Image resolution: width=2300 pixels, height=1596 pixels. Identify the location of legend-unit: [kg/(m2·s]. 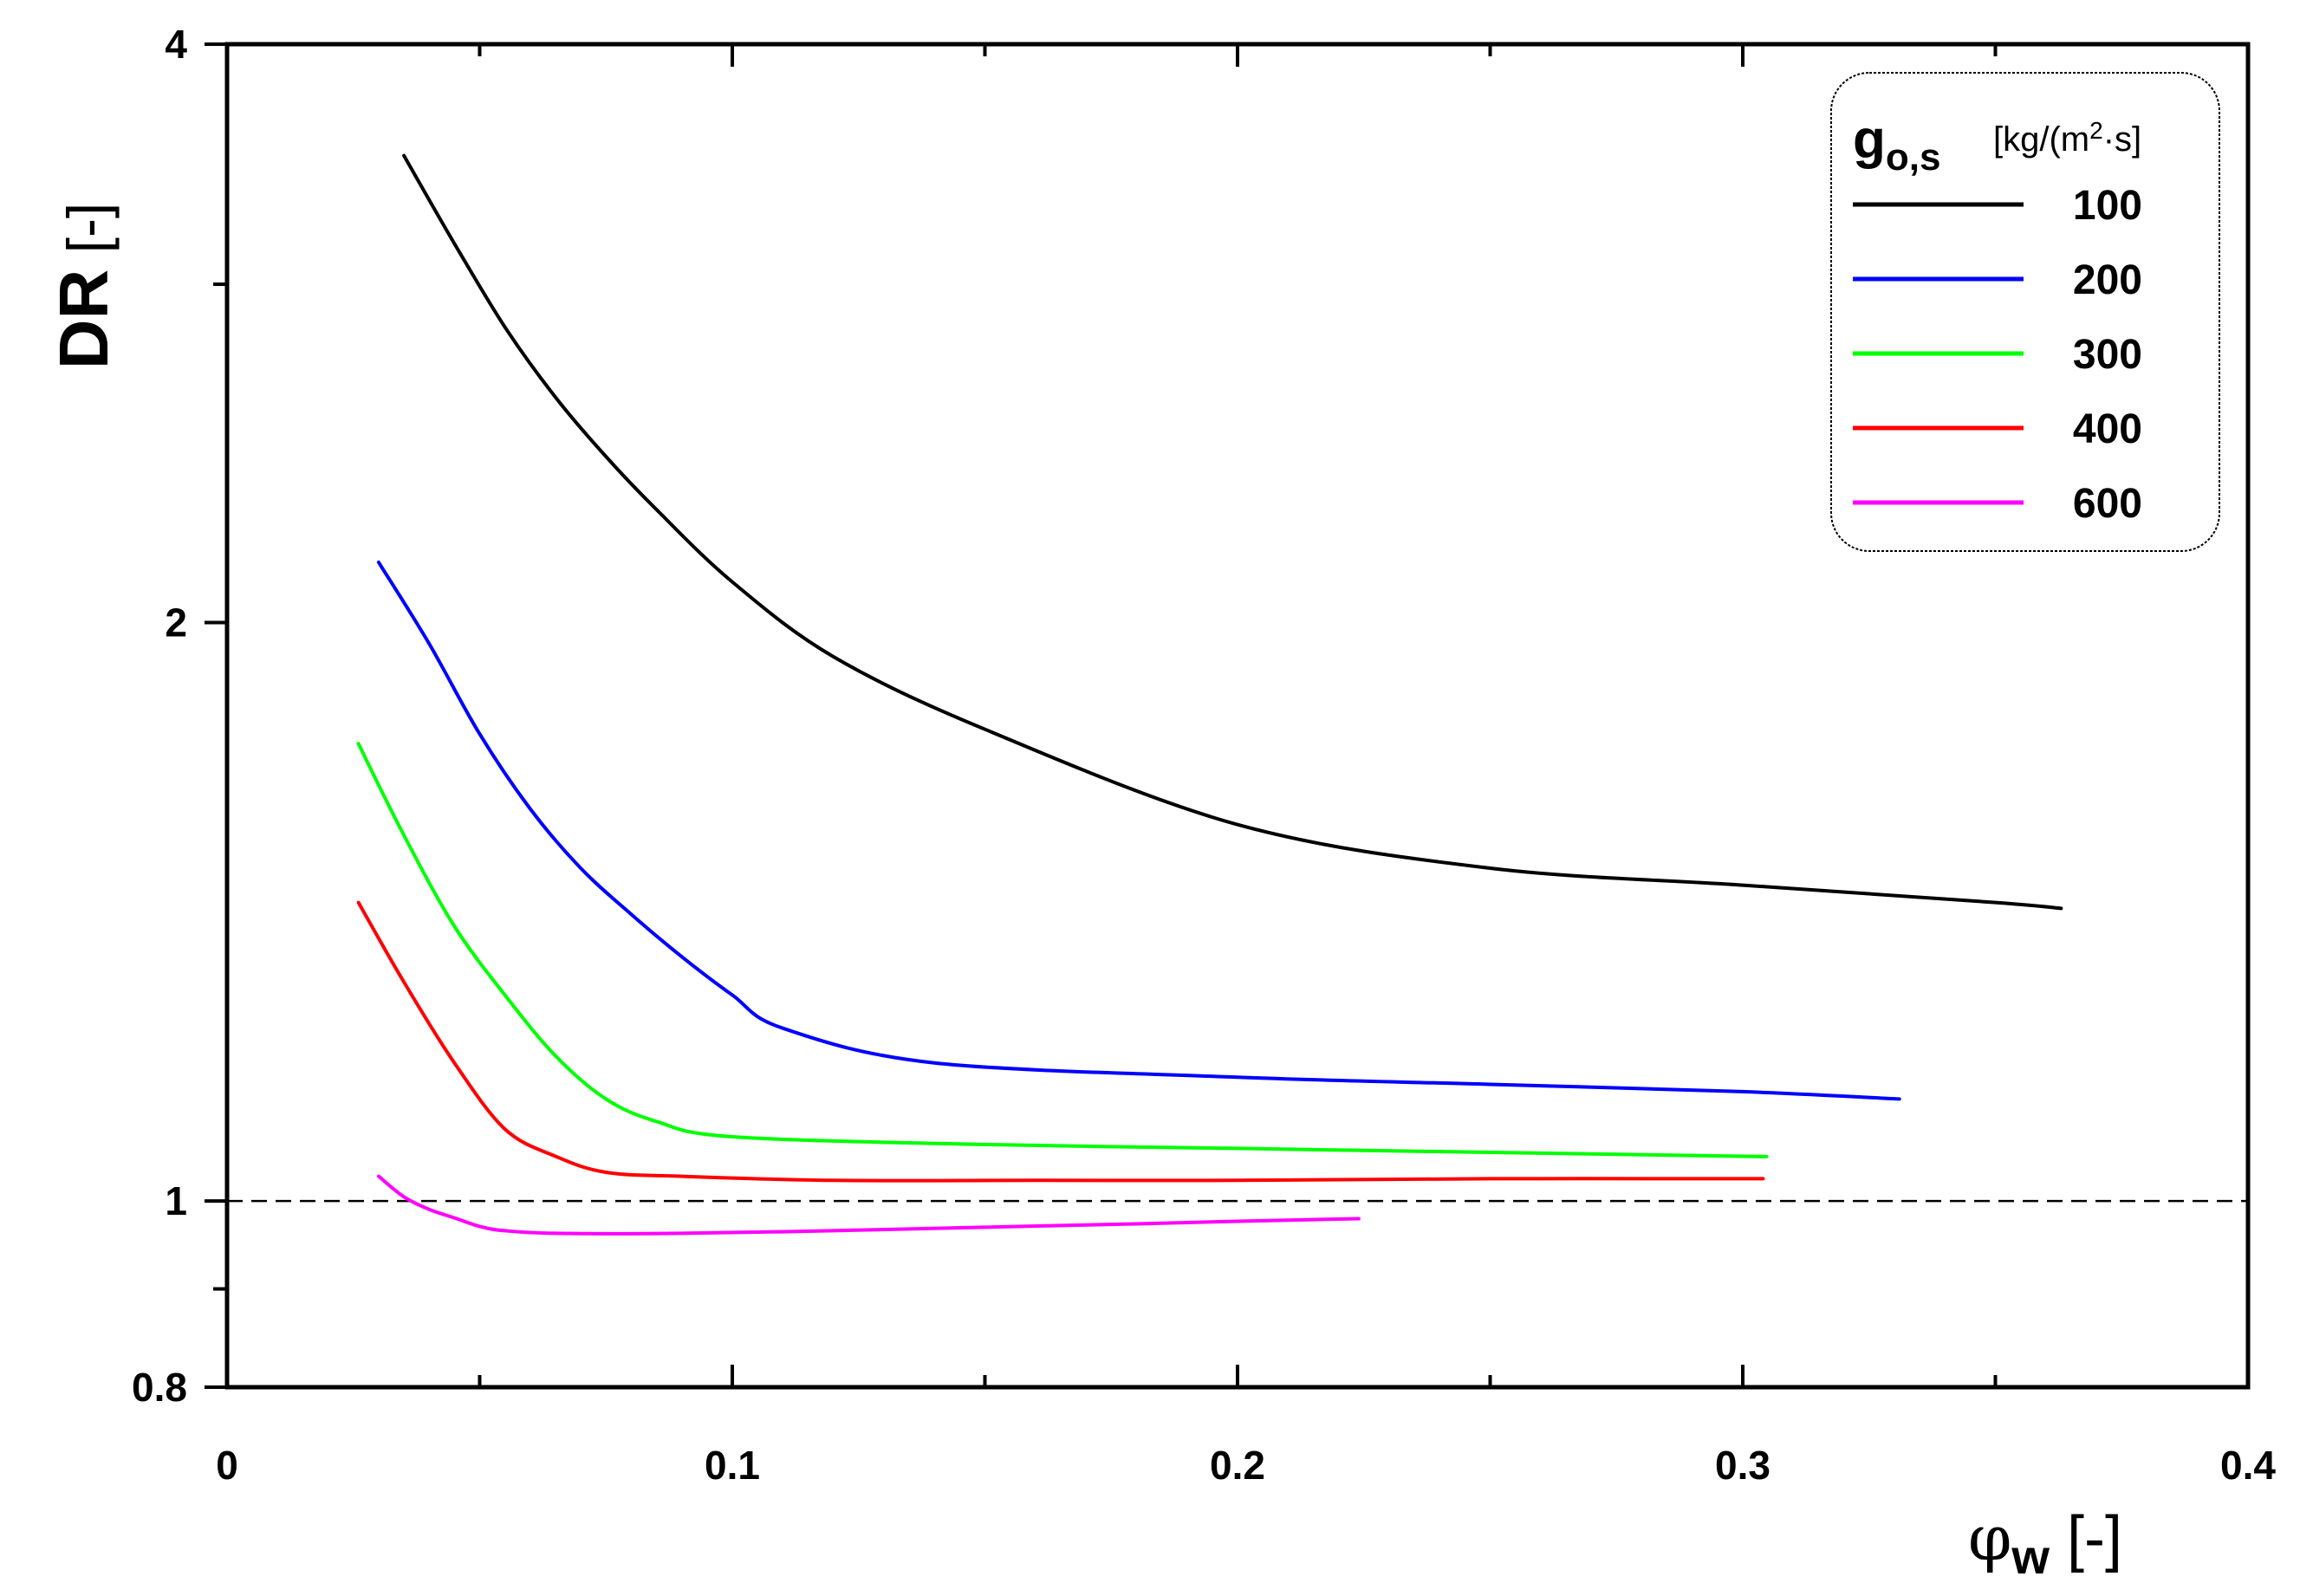
(2067, 138).